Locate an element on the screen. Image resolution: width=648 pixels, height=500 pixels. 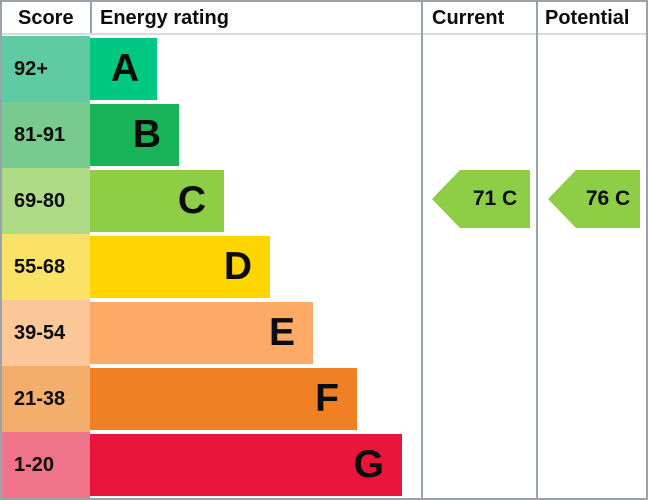
band-row-a: 92+ A is located at coordinates (324, 69).